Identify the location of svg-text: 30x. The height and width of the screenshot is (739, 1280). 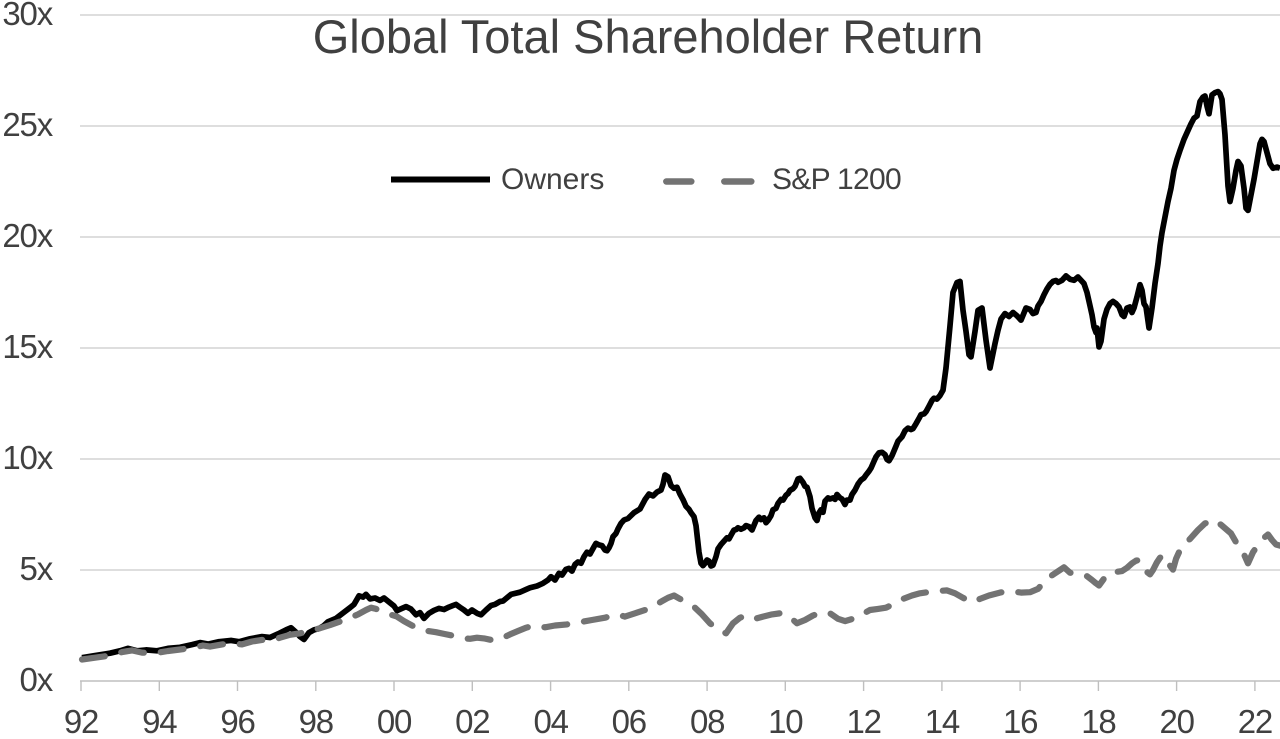
(27, 16).